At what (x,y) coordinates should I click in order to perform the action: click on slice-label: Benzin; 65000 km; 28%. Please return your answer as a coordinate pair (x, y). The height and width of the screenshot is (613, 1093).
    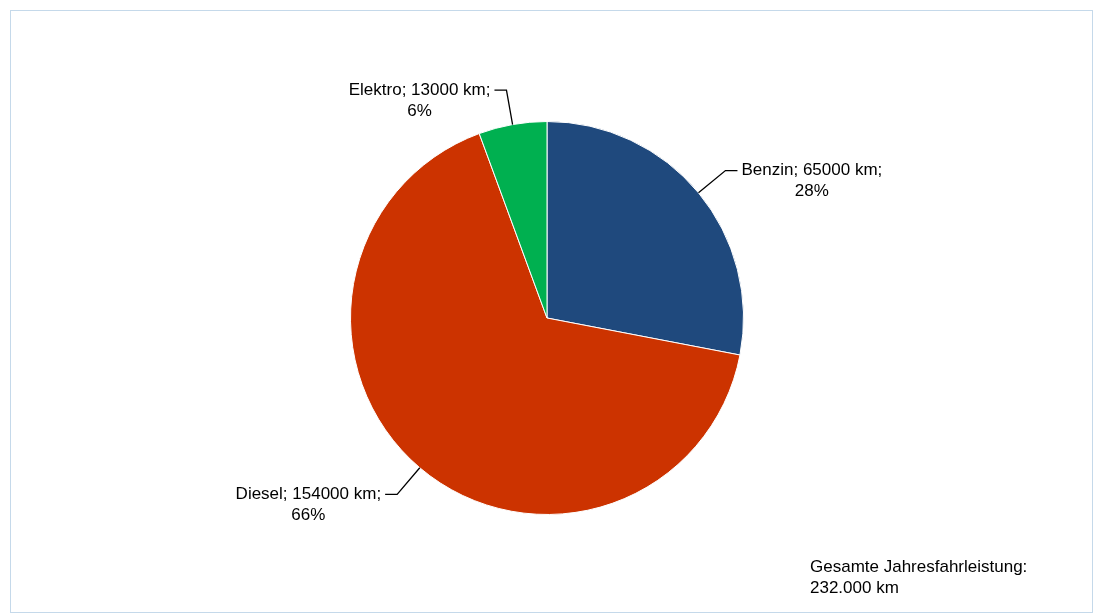
    Looking at the image, I should click on (812, 180).